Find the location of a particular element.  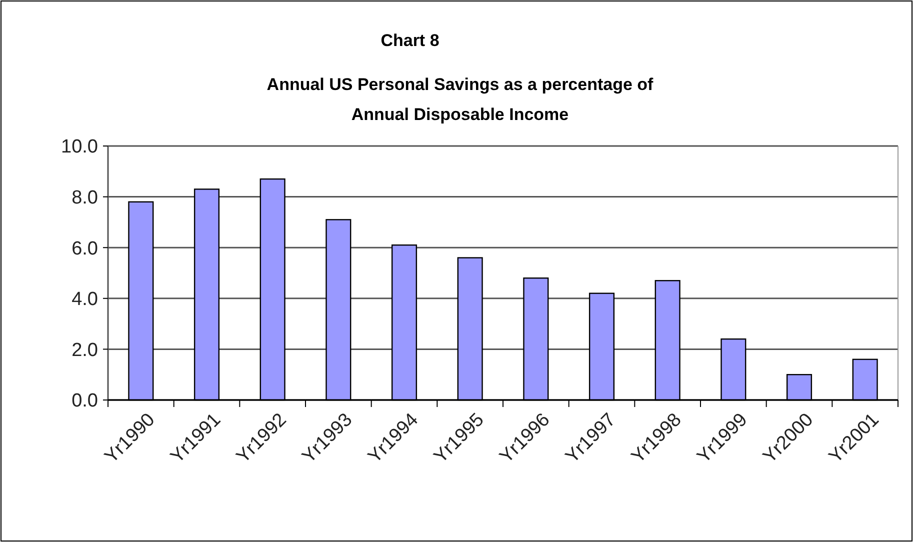

chart-title: Chart 8 is located at coordinates (410, 40).